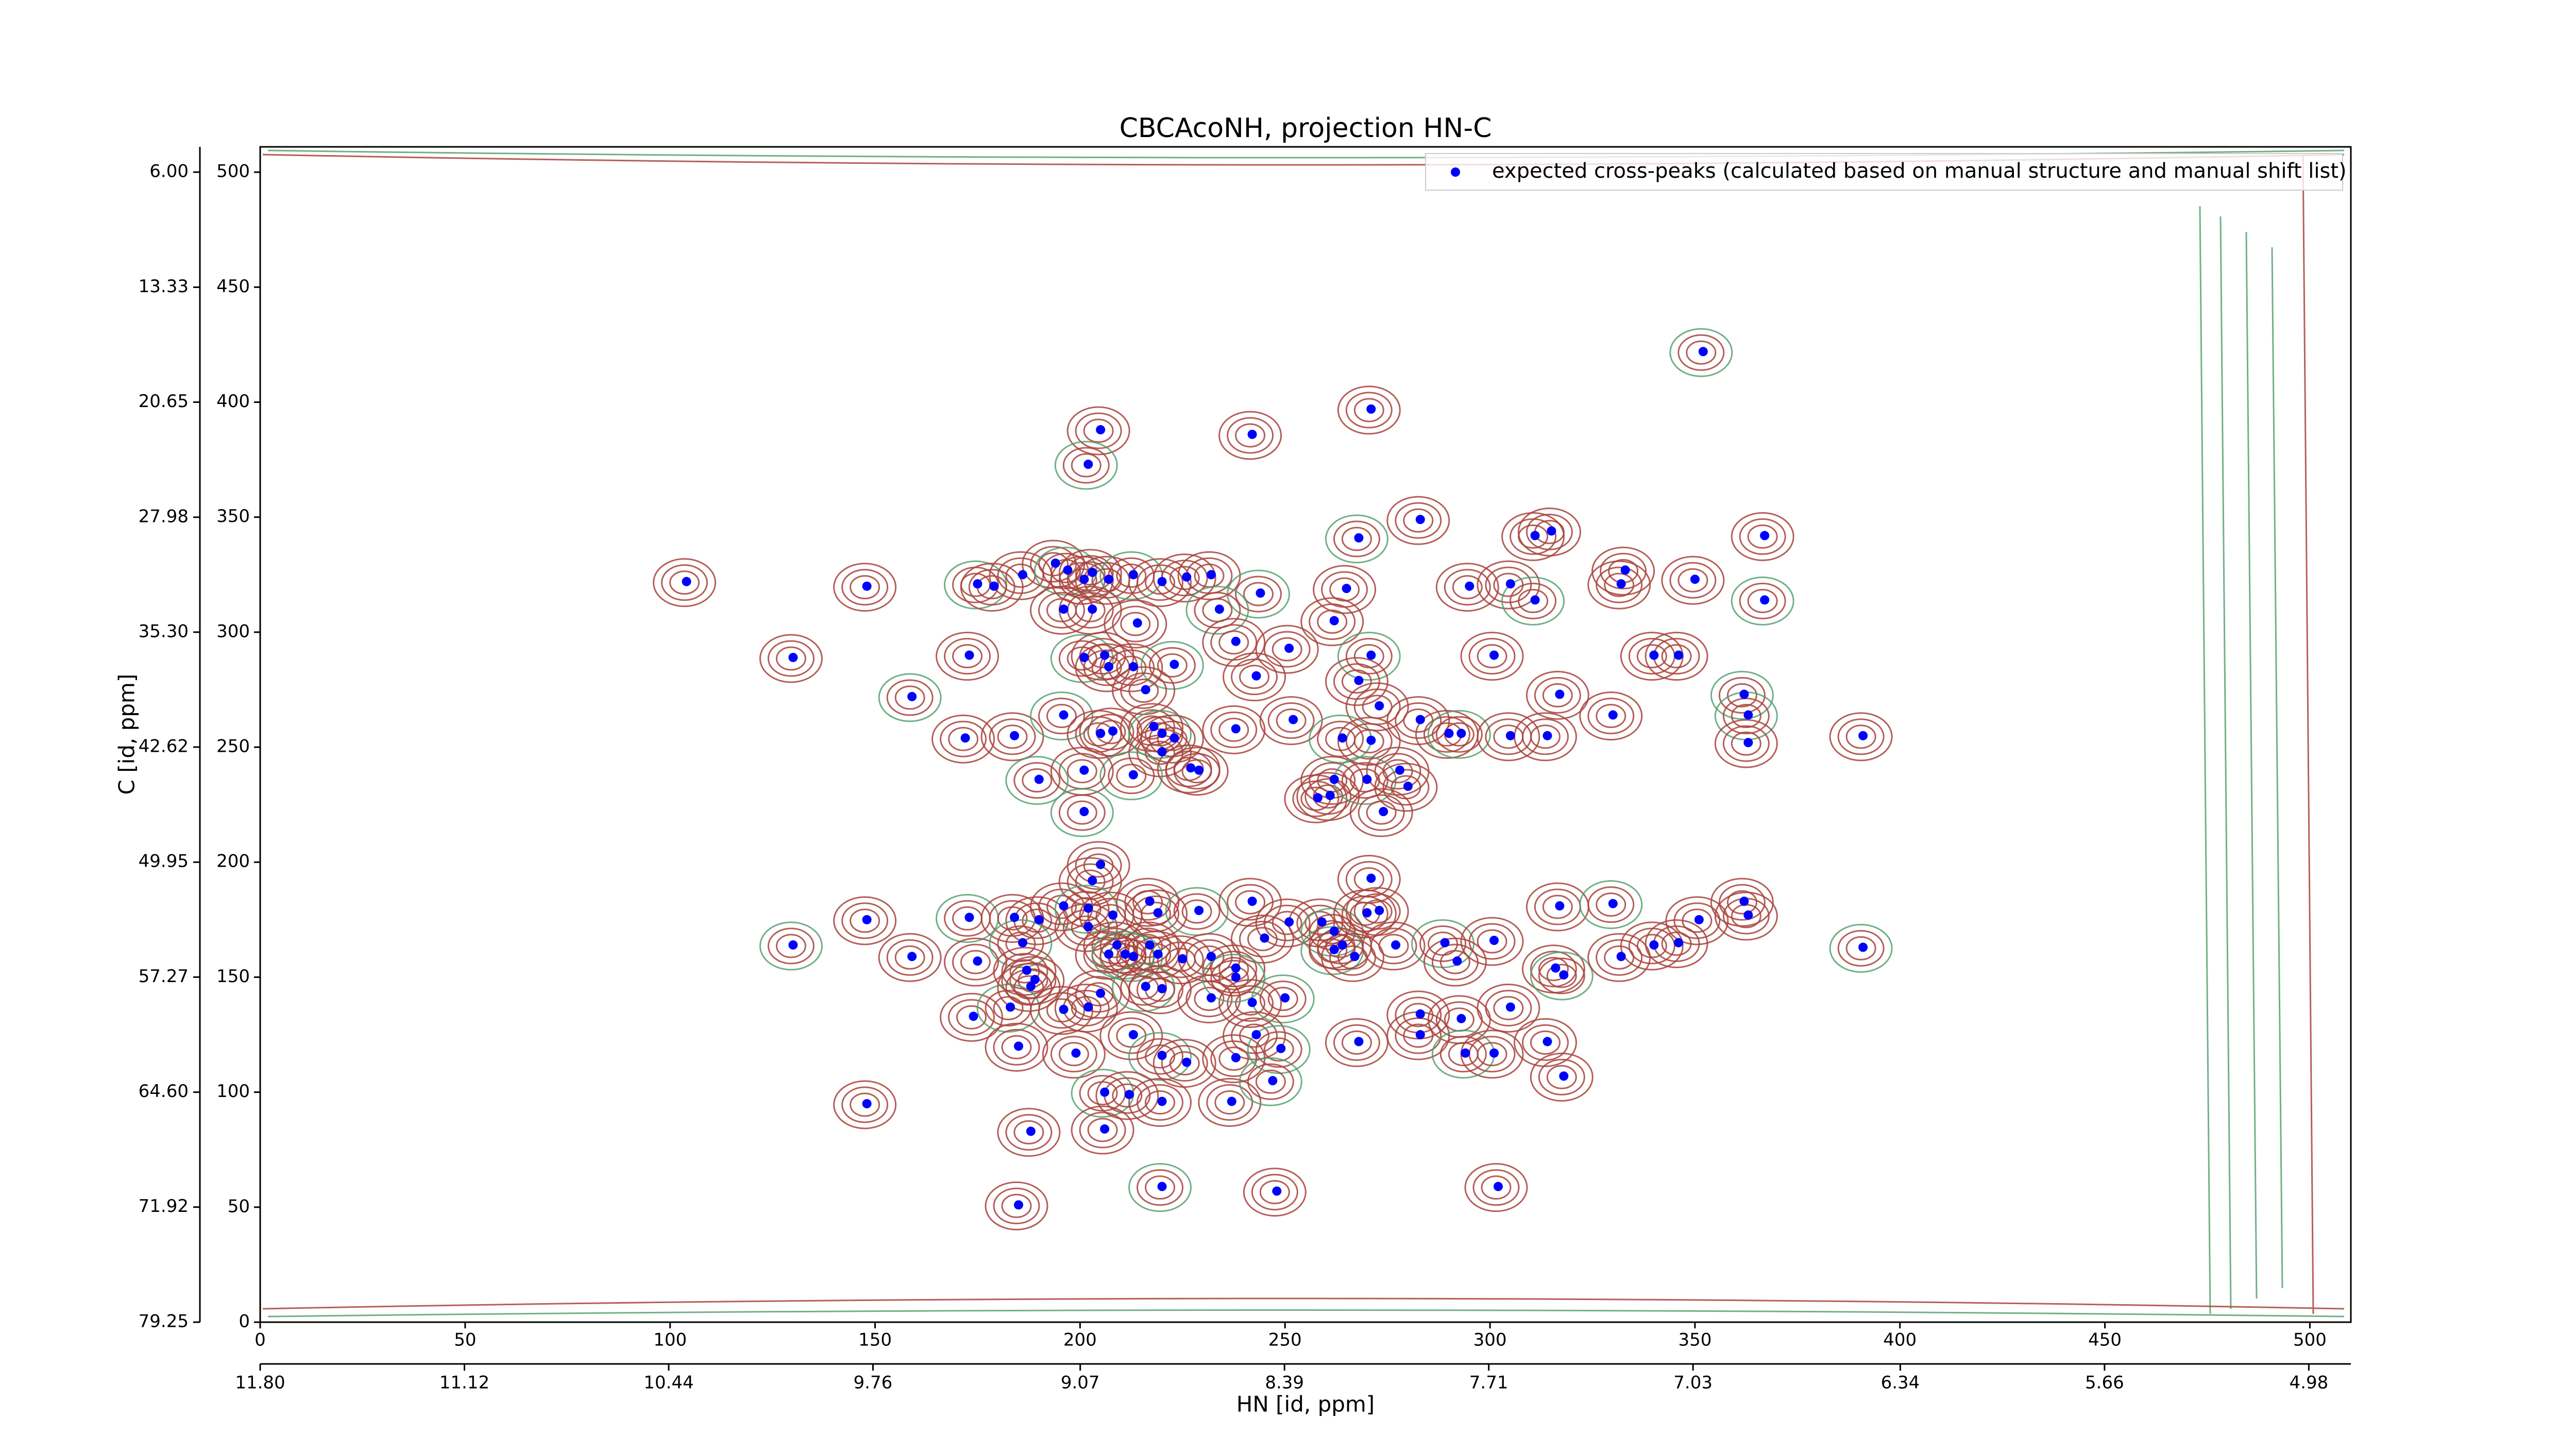 This screenshot has height=1451, width=2576. I want to click on x-tick-label: 300, so click(1490, 1340).